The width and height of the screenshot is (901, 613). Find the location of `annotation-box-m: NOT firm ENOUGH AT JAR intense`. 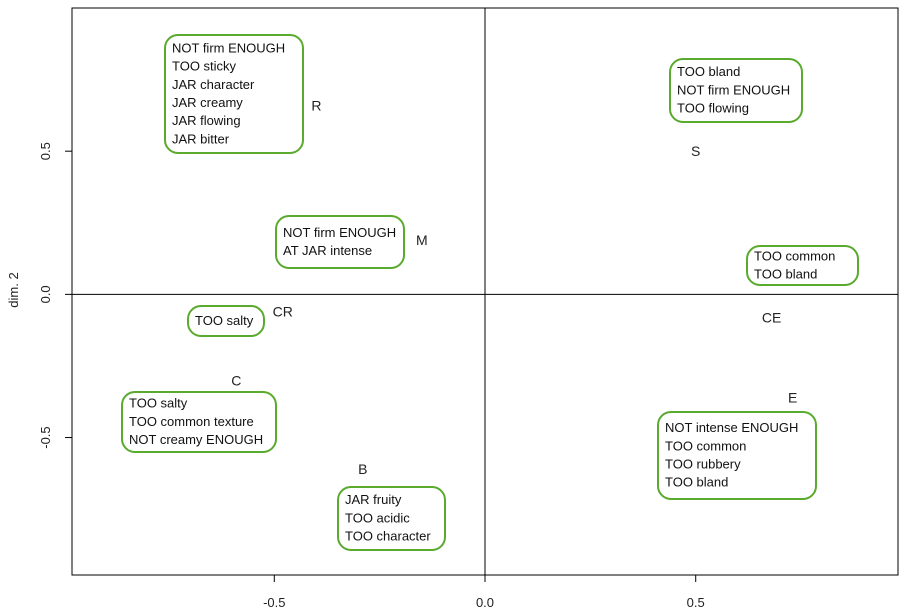

annotation-box-m: NOT firm ENOUGH AT JAR intense is located at coordinates (340, 242).